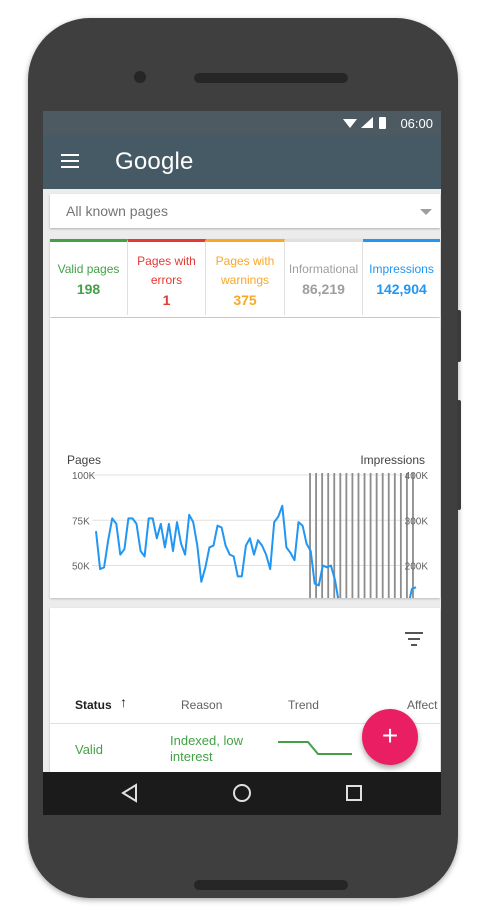 The height and width of the screenshot is (913, 484). What do you see at coordinates (417, 476) in the screenshot?
I see `y-tick-right: 400K` at bounding box center [417, 476].